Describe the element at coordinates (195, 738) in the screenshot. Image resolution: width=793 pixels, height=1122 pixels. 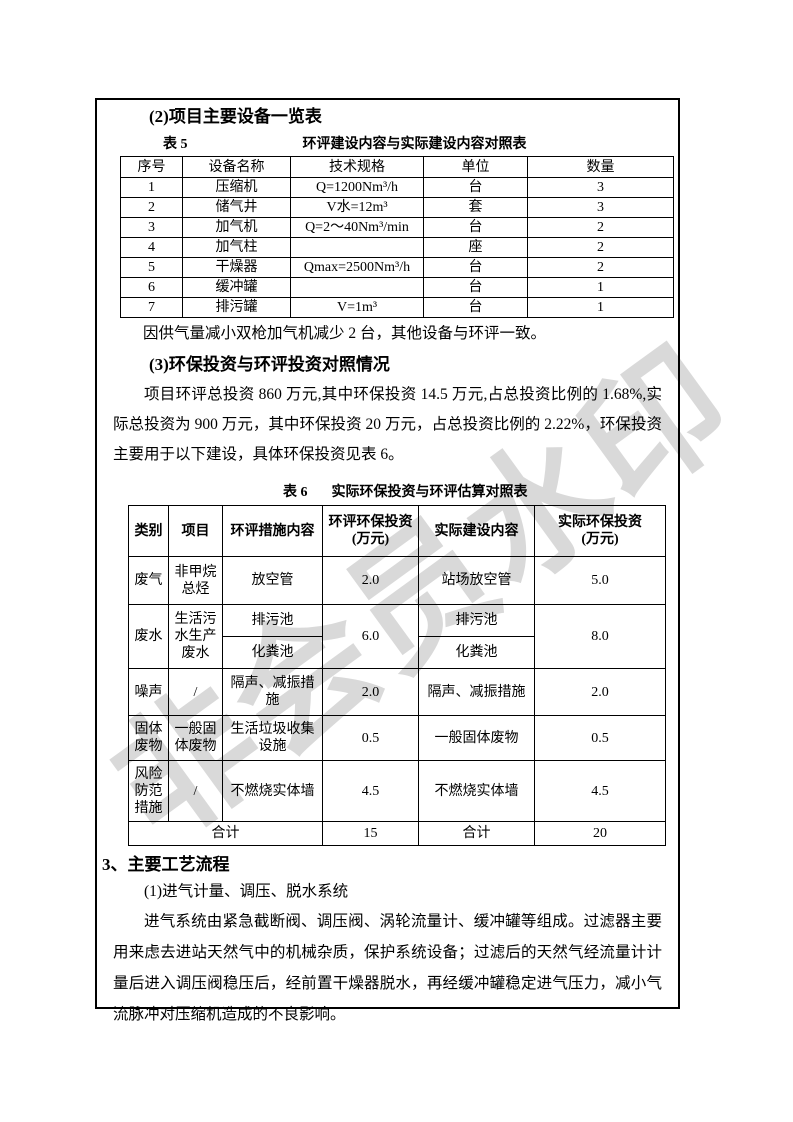
I see `t6-cell: 一般固体废物` at that location.